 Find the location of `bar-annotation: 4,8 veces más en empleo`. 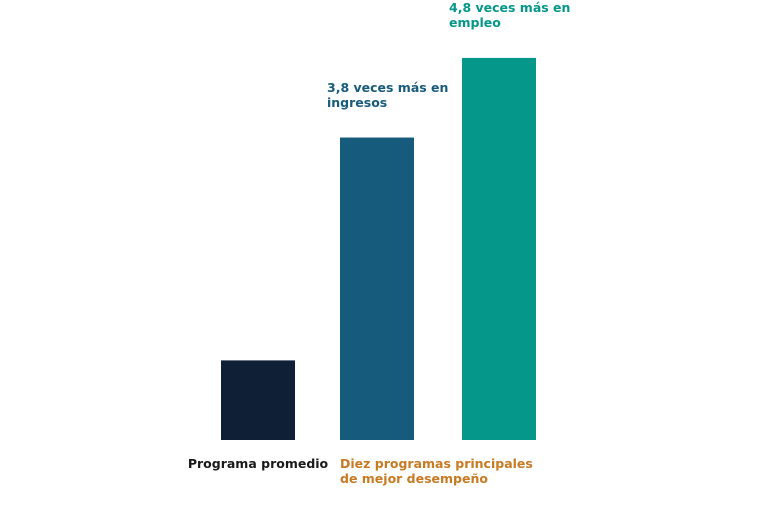

bar-annotation: 4,8 veces más en empleo is located at coordinates (510, 15).